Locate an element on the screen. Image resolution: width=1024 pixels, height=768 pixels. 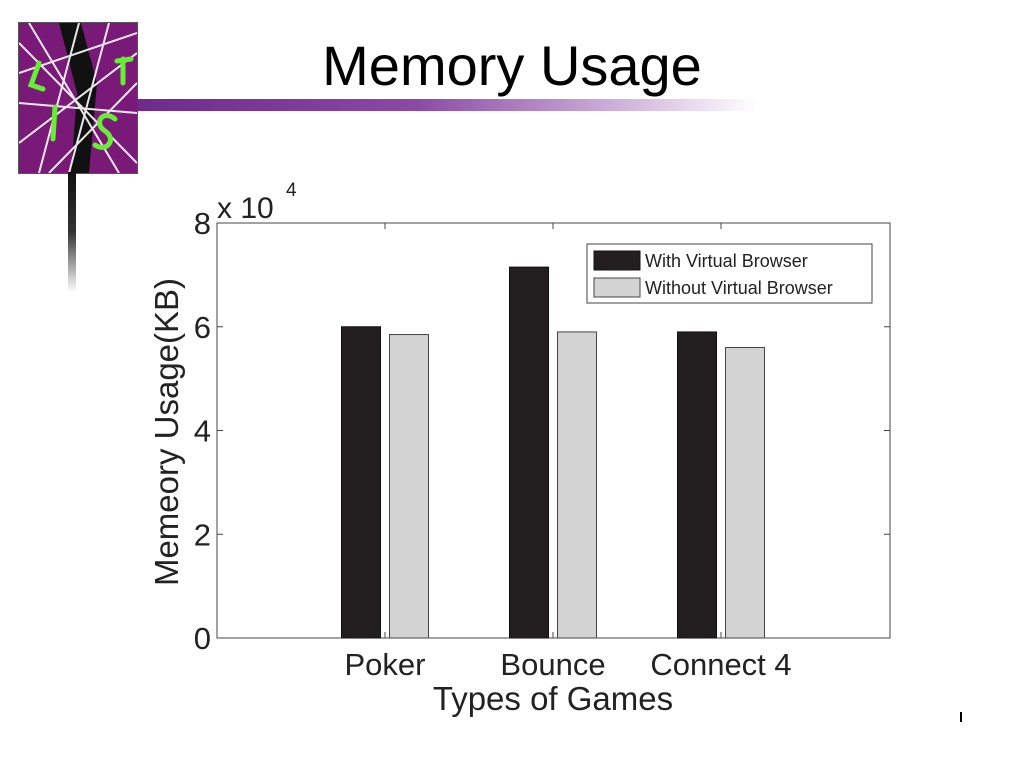
bar-connect-4-with is located at coordinates (697, 485).